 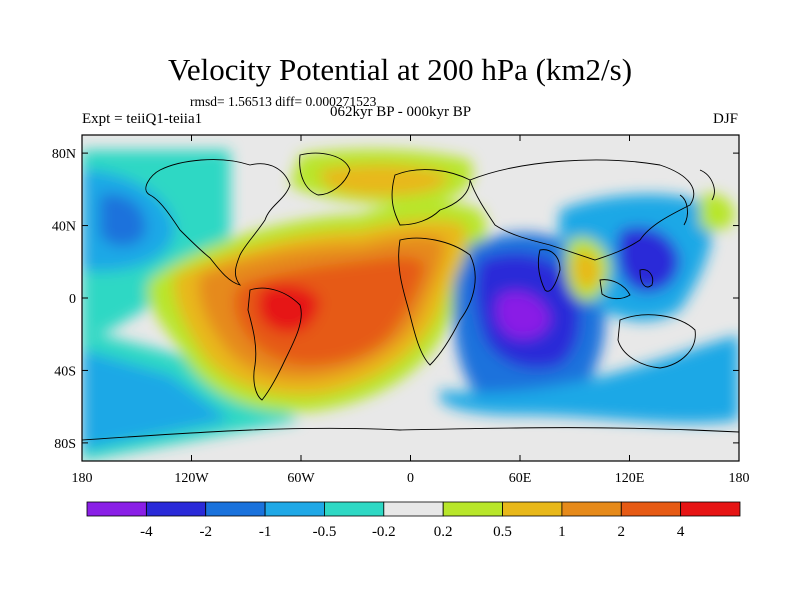 What do you see at coordinates (562, 532) in the screenshot?
I see `colorbar-label: 1` at bounding box center [562, 532].